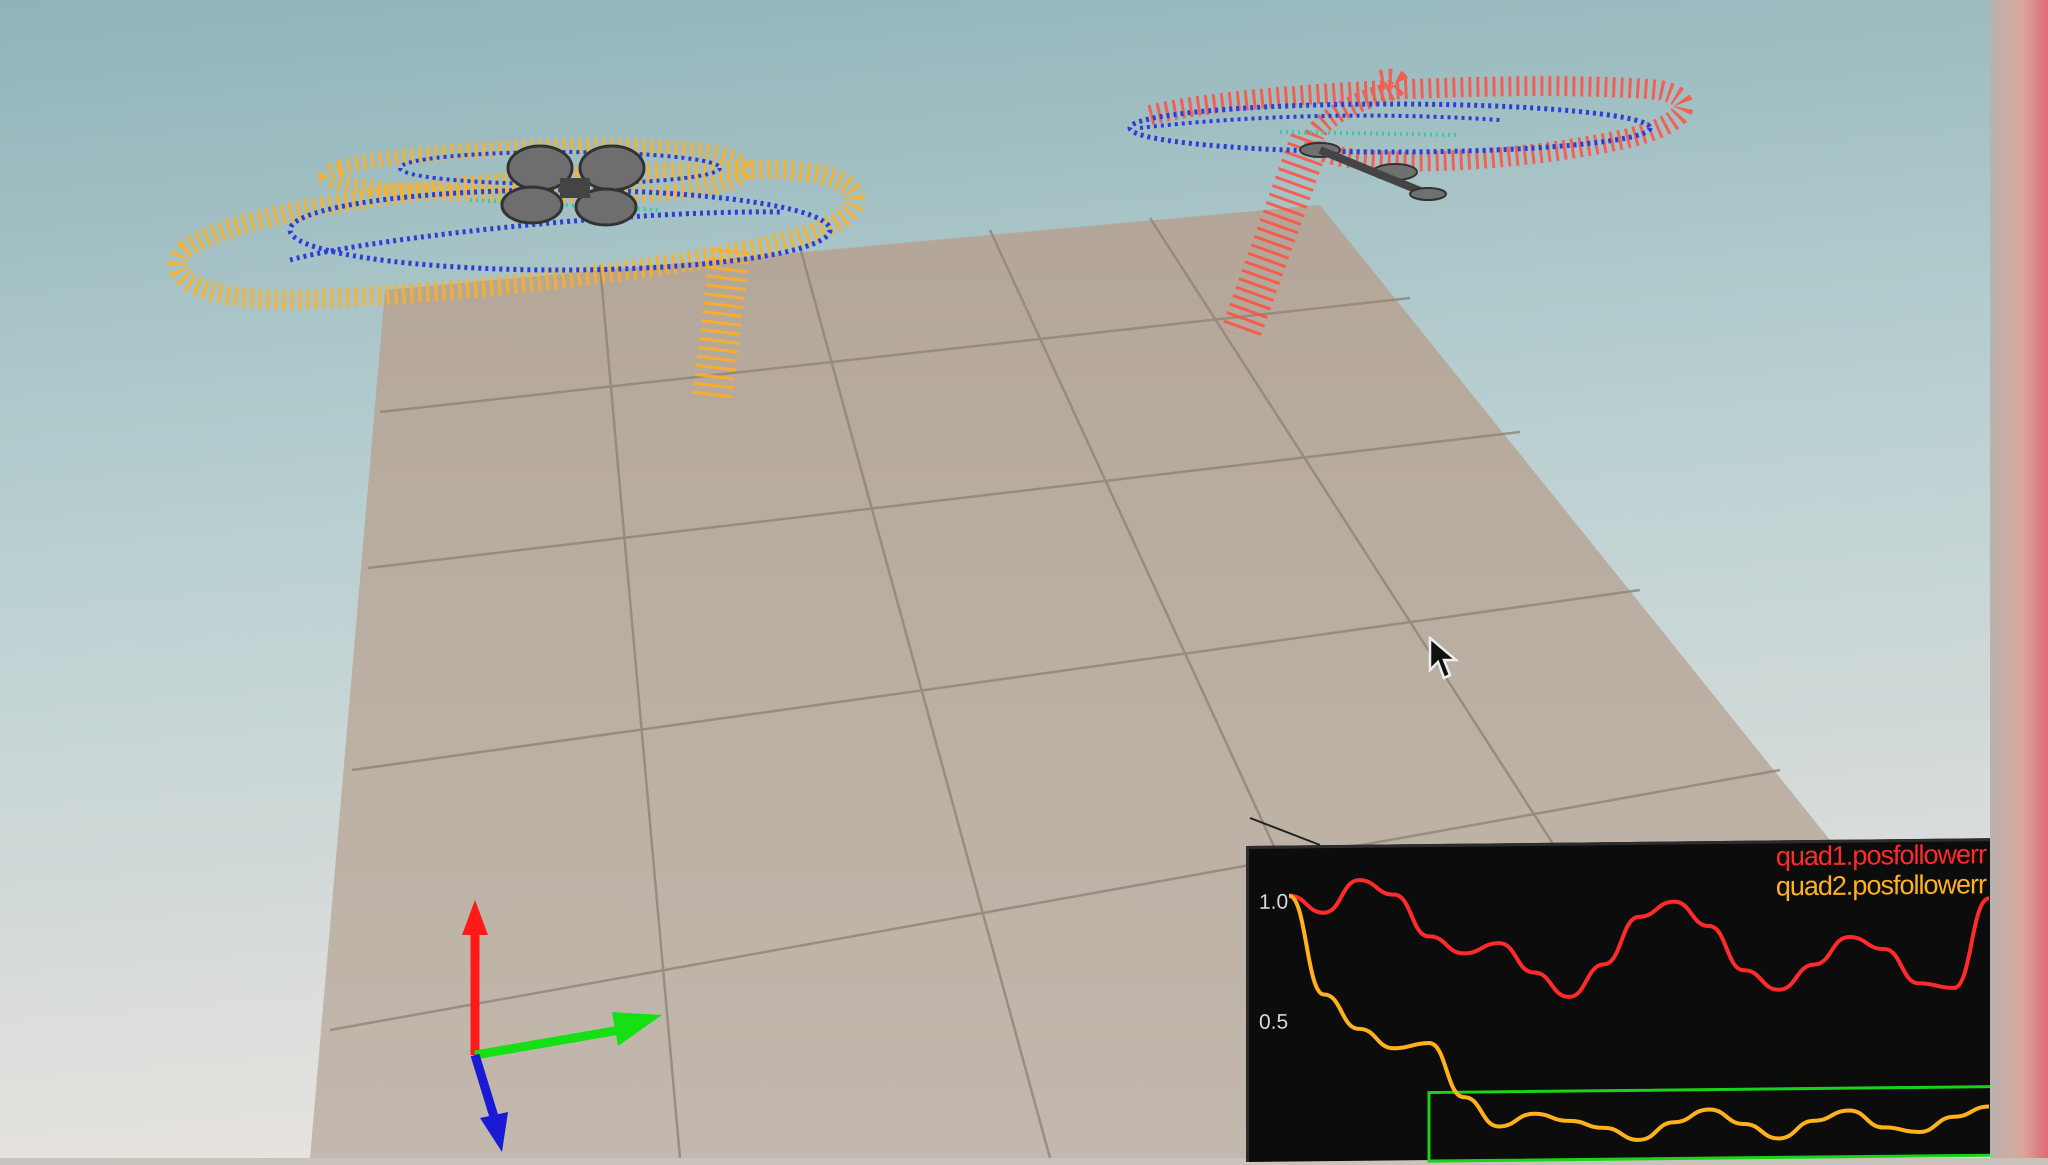  Describe the element at coordinates (1716, 1124) in the screenshot. I see `threshold-box` at that location.